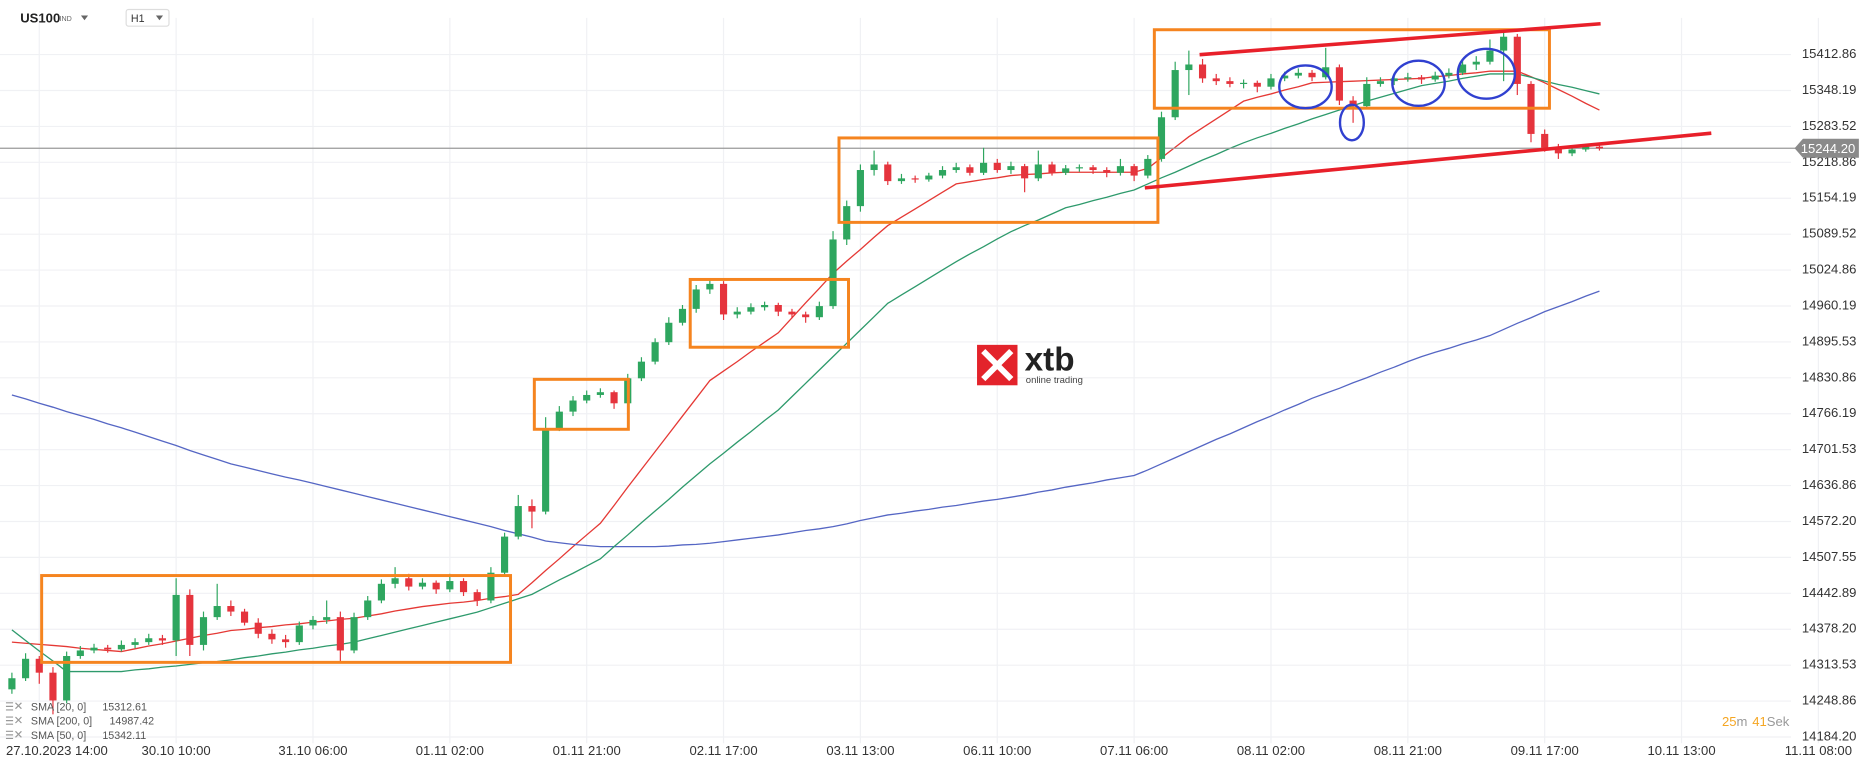 The height and width of the screenshot is (767, 1866). What do you see at coordinates (1681, 750) in the screenshot?
I see `x-tick-label: 10.11 13:00` at bounding box center [1681, 750].